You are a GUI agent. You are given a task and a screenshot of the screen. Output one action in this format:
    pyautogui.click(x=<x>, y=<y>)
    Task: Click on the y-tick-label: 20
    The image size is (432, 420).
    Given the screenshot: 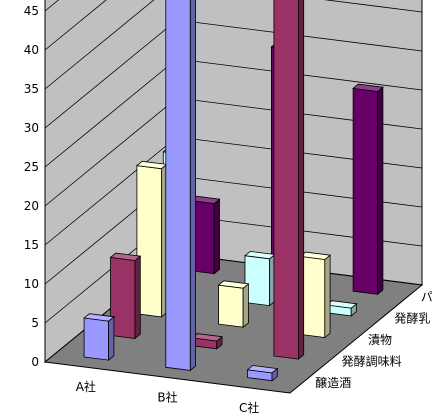 What is the action you would take?
    pyautogui.click(x=31, y=206)
    